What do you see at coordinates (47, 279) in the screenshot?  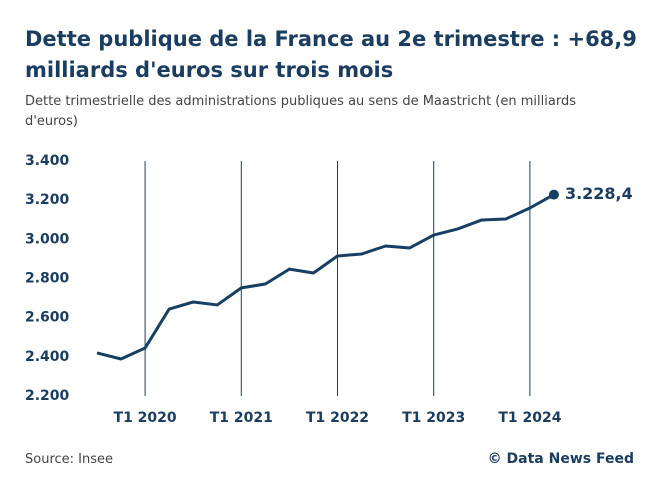 I see `y-tick-label: 2.800` at bounding box center [47, 279].